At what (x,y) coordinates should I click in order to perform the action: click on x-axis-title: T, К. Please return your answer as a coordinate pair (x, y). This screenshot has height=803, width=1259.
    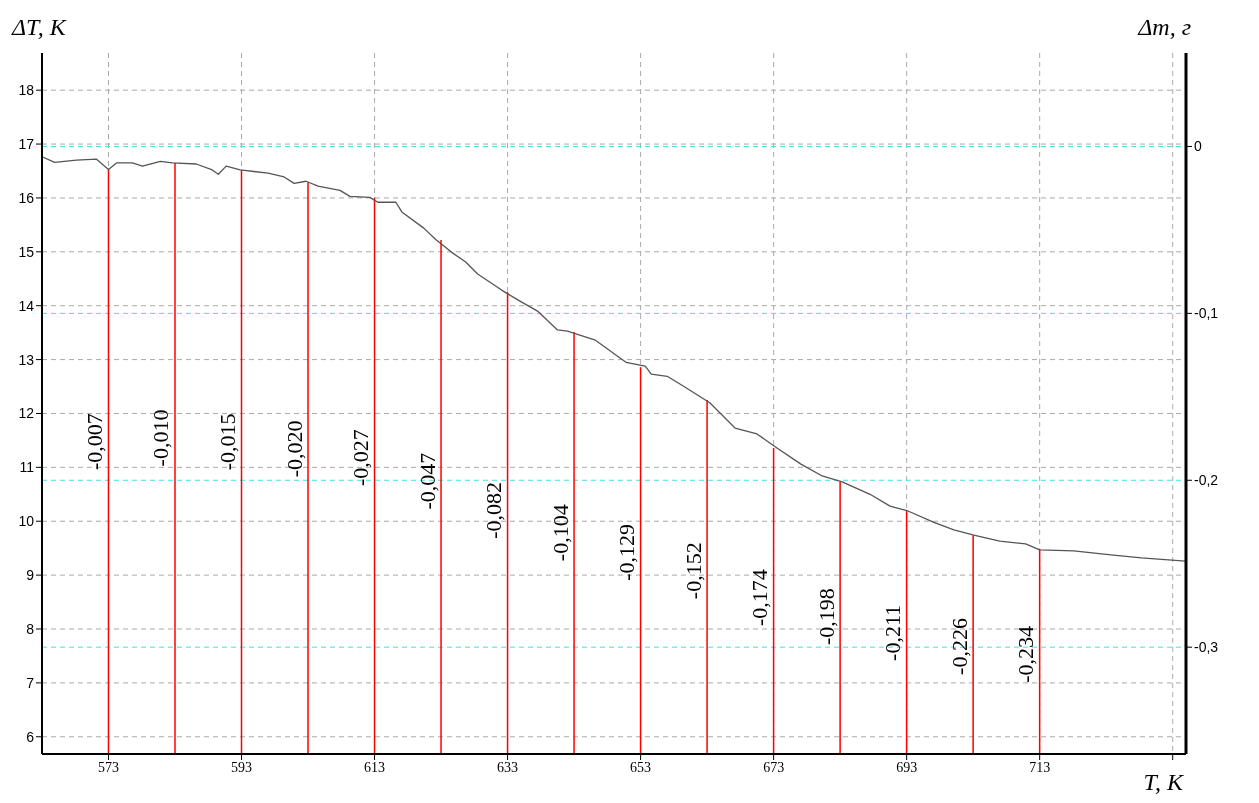
    Looking at the image, I should click on (1163, 782).